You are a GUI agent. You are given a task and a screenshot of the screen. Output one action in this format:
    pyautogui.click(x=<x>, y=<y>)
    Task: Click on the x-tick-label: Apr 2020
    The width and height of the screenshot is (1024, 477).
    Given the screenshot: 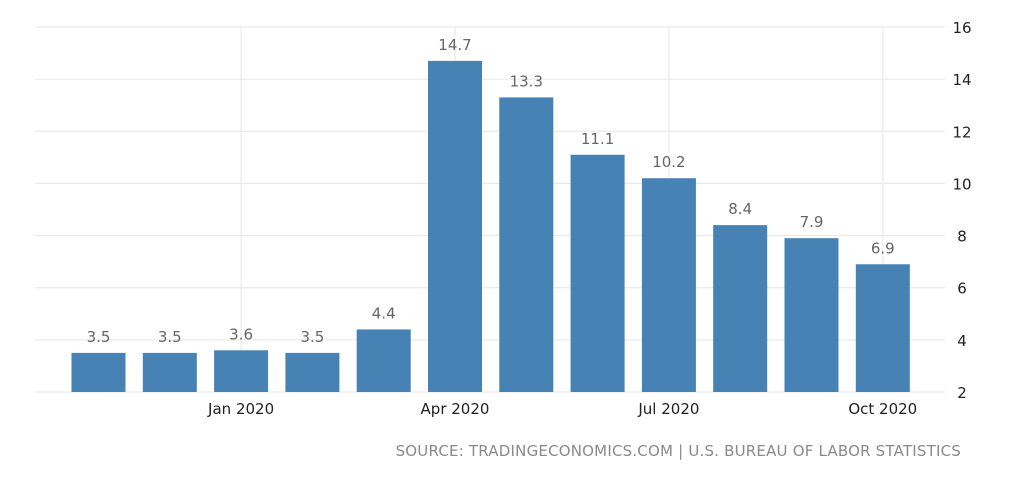 What is the action you would take?
    pyautogui.click(x=455, y=409)
    